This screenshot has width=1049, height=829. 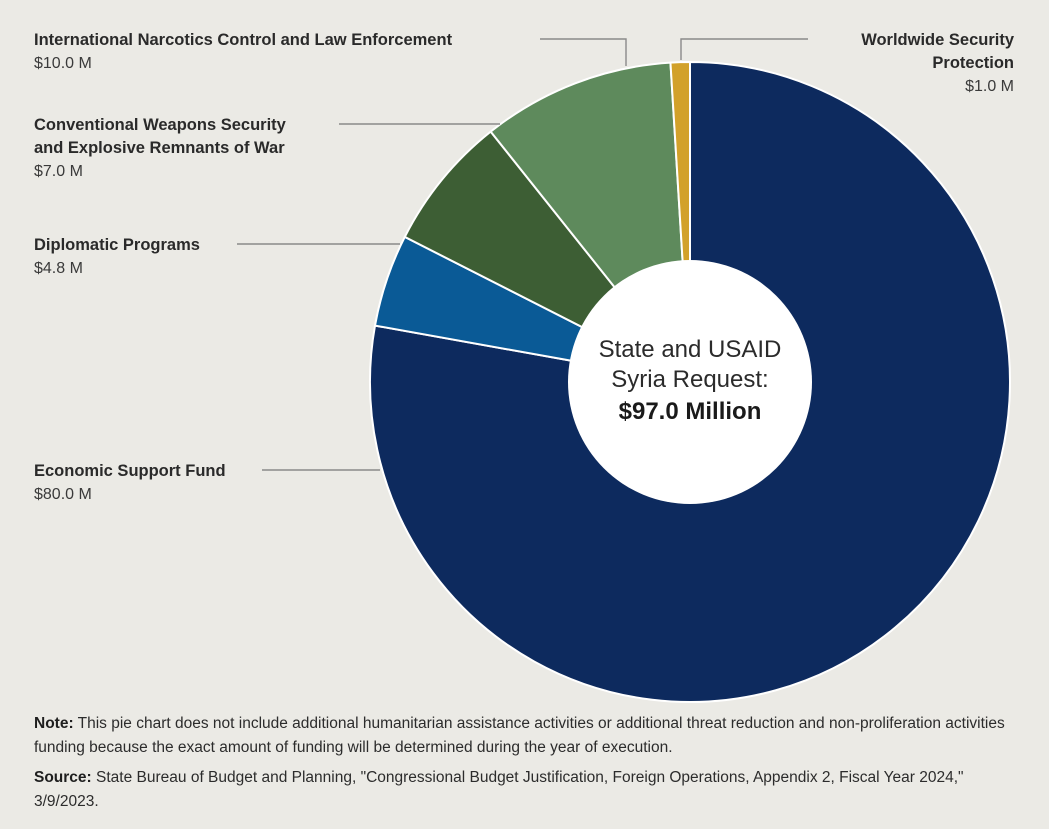 What do you see at coordinates (58, 268) in the screenshot?
I see `slice-value-1: $4.8 M` at bounding box center [58, 268].